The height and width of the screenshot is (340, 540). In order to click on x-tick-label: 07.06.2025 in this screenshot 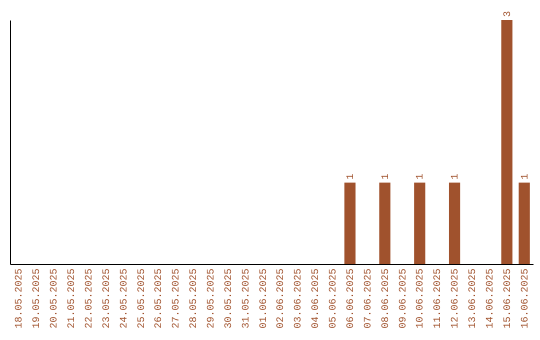, I will do `click(368, 298)`.